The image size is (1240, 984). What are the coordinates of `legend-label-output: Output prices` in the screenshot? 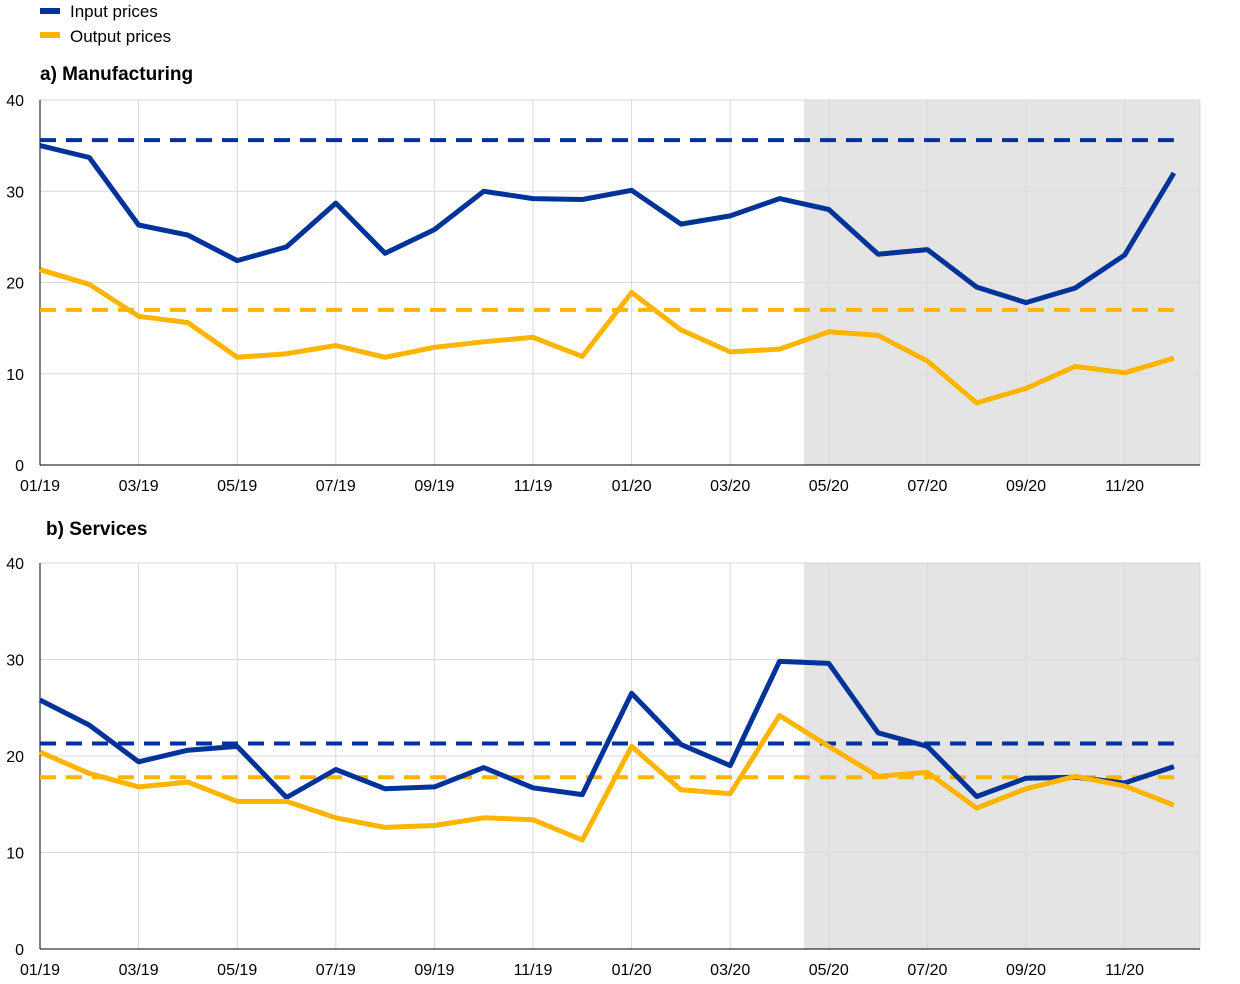 It's located at (120, 36).